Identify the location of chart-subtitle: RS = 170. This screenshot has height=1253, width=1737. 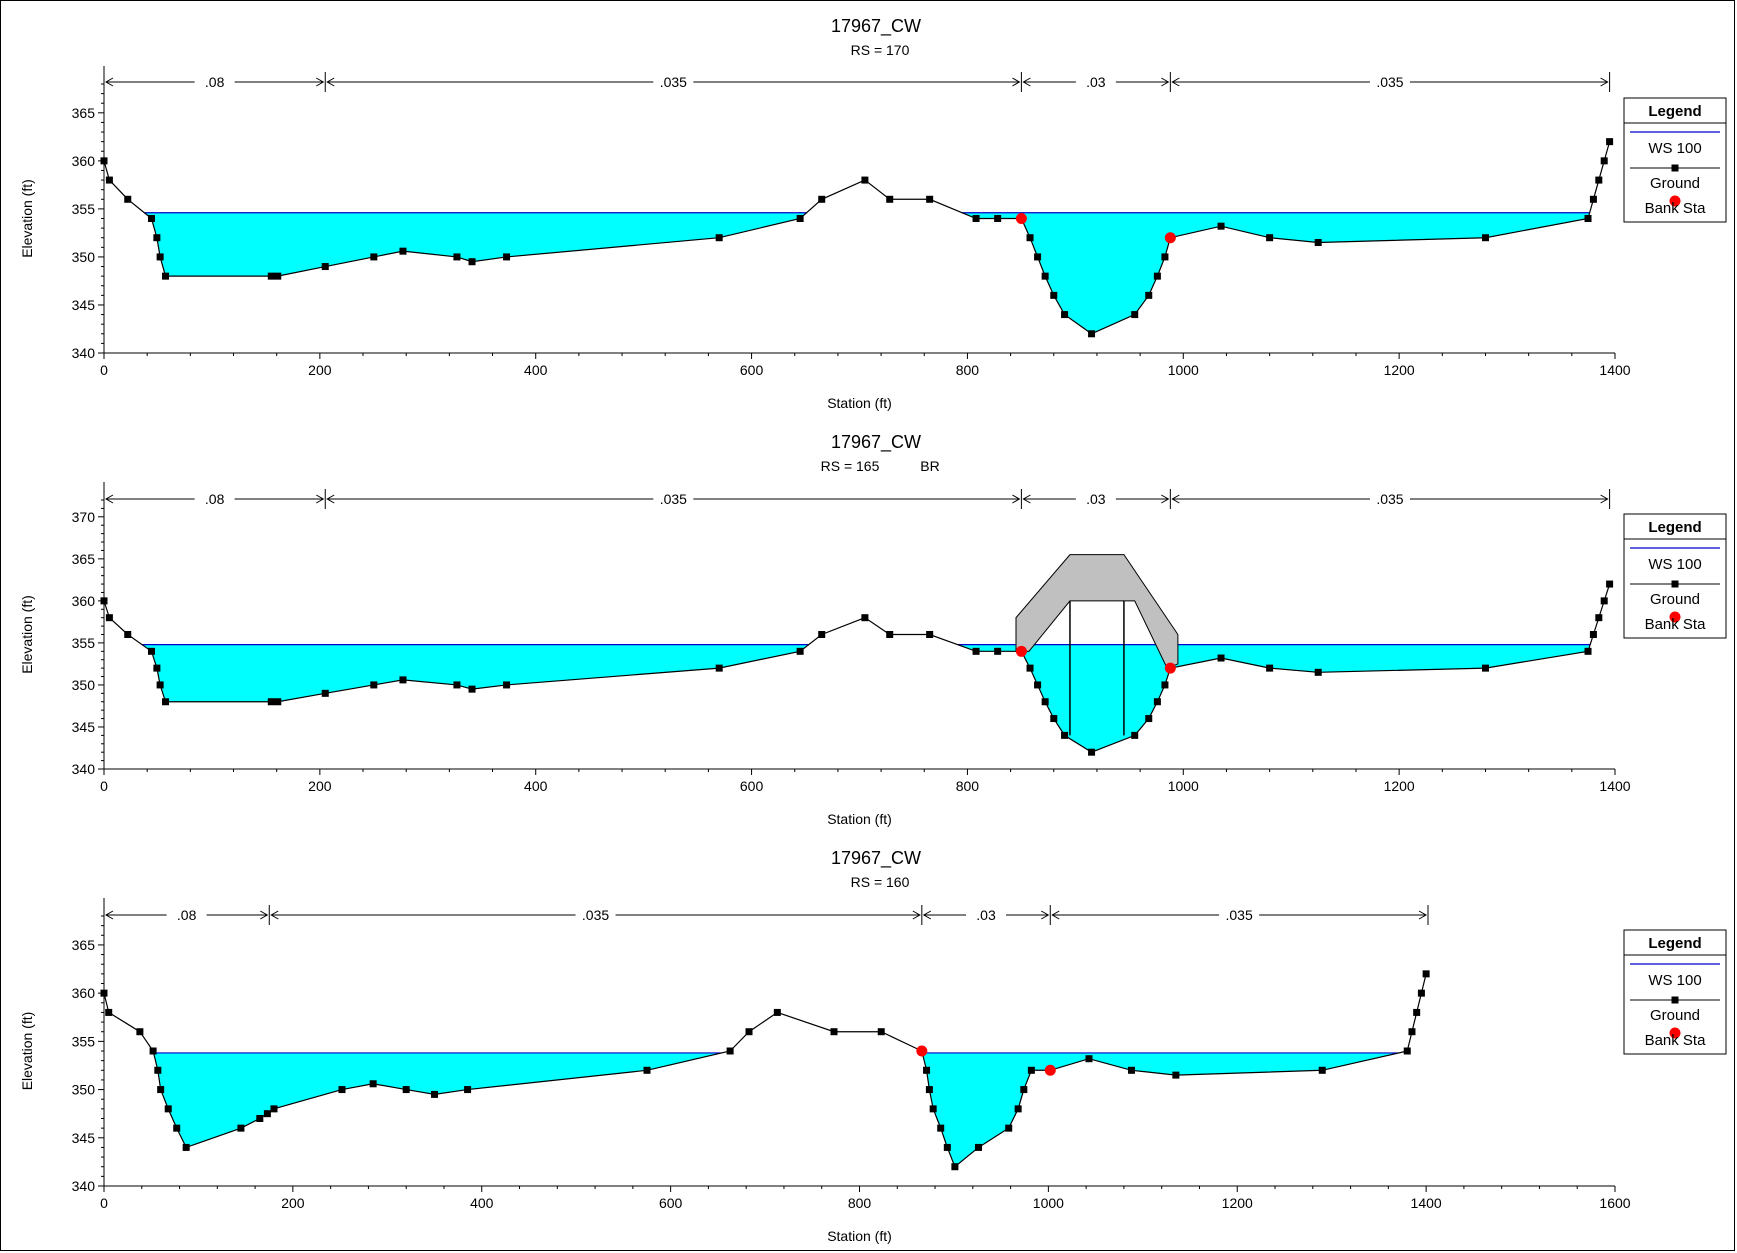
(880, 50).